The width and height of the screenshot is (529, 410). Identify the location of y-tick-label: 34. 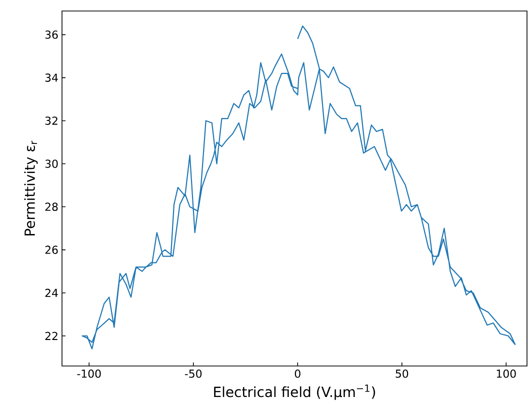
(51, 78).